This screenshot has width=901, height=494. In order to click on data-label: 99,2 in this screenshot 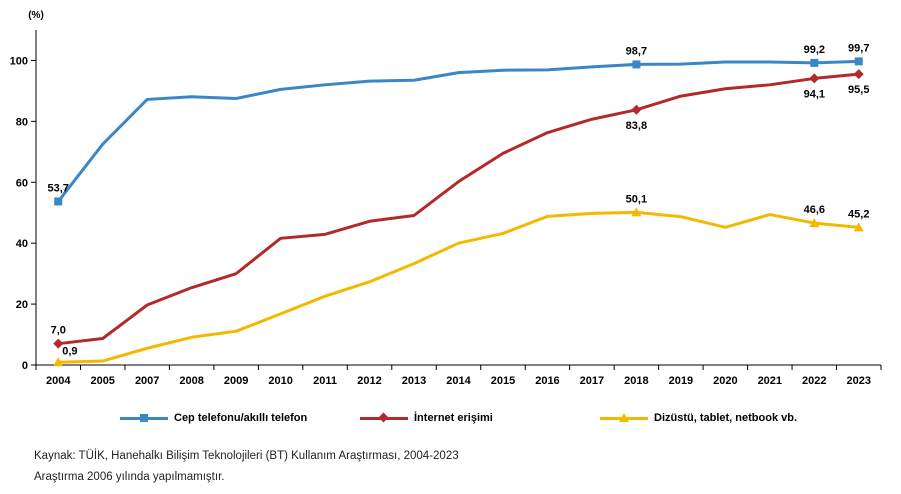, I will do `click(814, 50)`.